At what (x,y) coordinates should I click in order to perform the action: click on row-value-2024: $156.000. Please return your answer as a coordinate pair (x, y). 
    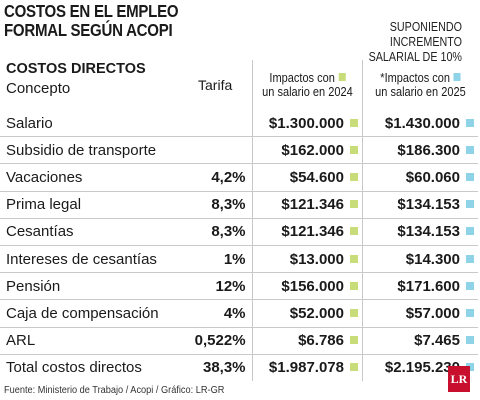
    Looking at the image, I should click on (307, 286).